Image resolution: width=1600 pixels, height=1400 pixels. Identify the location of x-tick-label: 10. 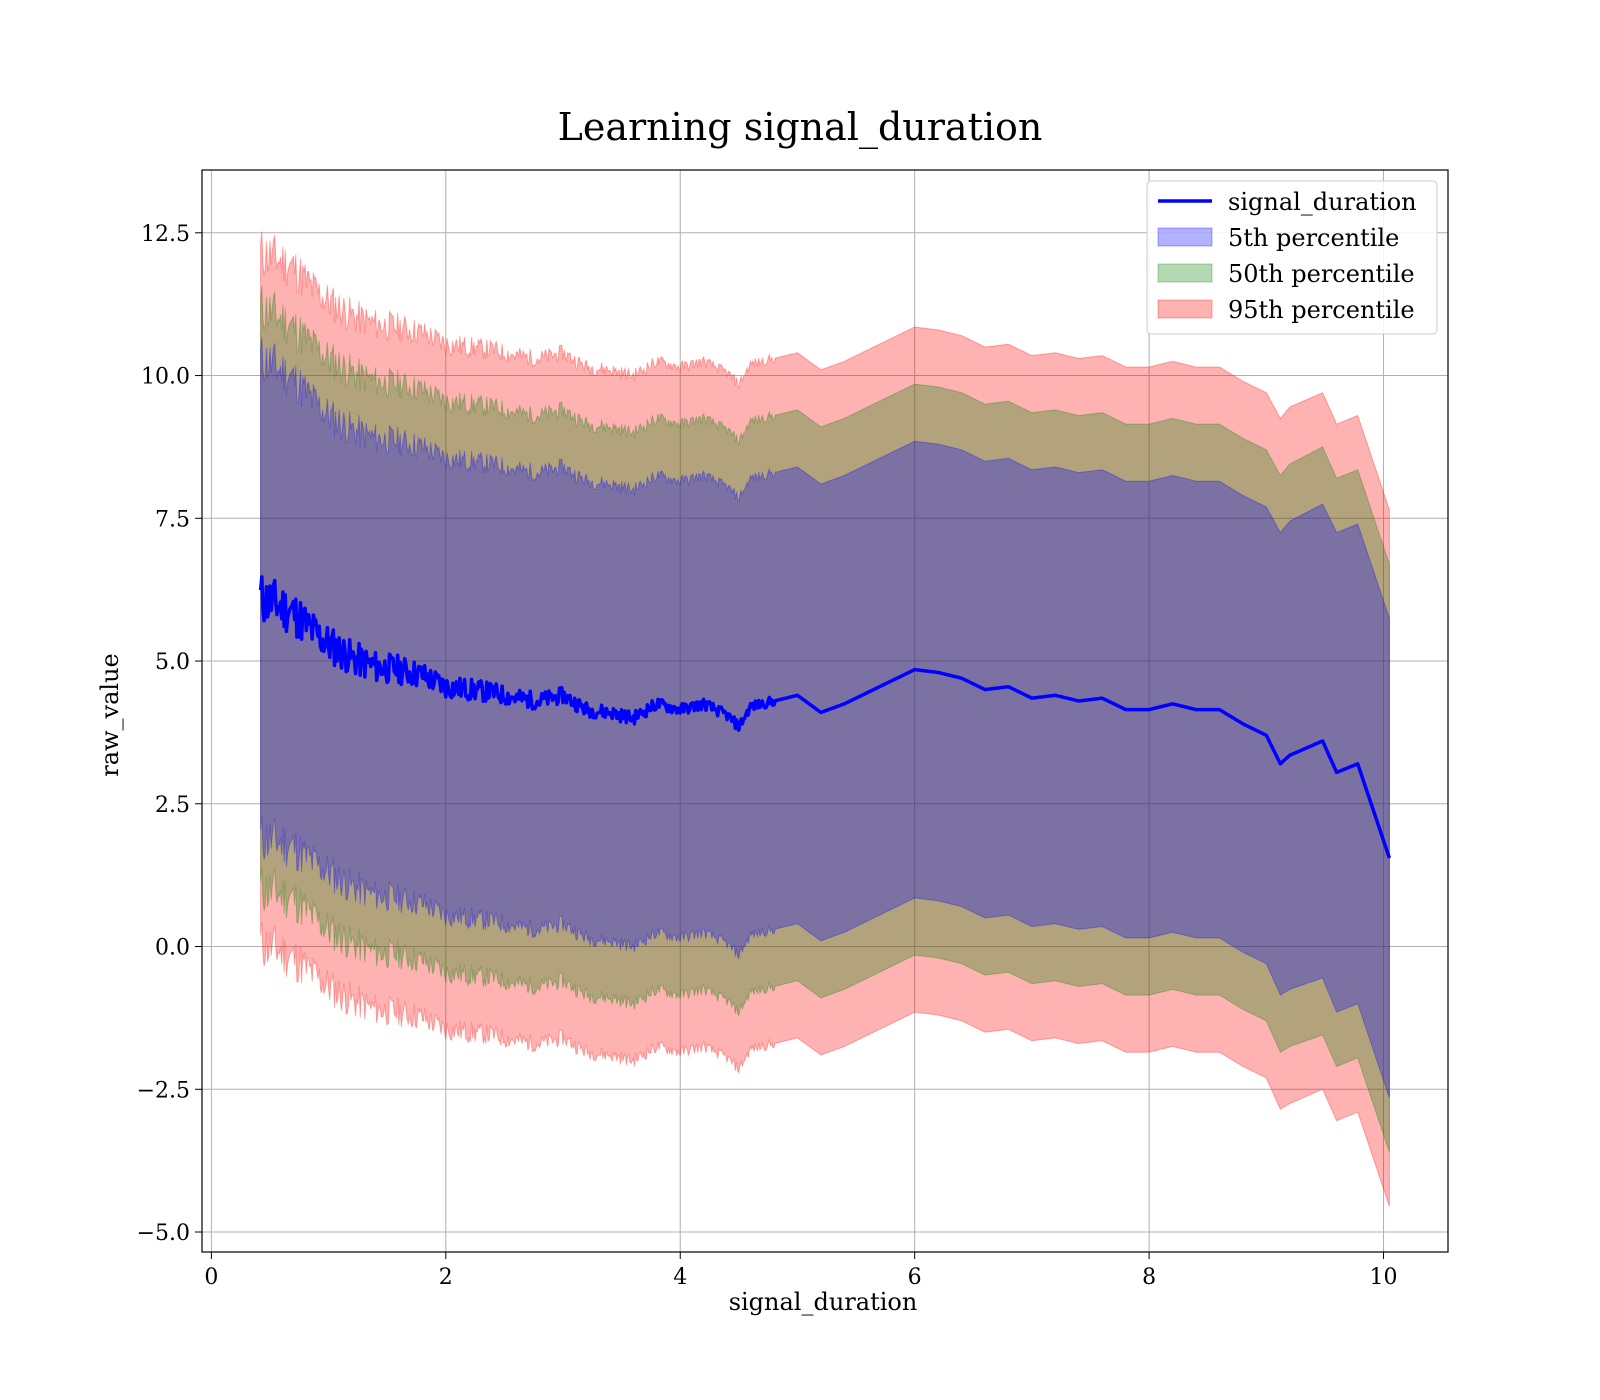
(1384, 1277).